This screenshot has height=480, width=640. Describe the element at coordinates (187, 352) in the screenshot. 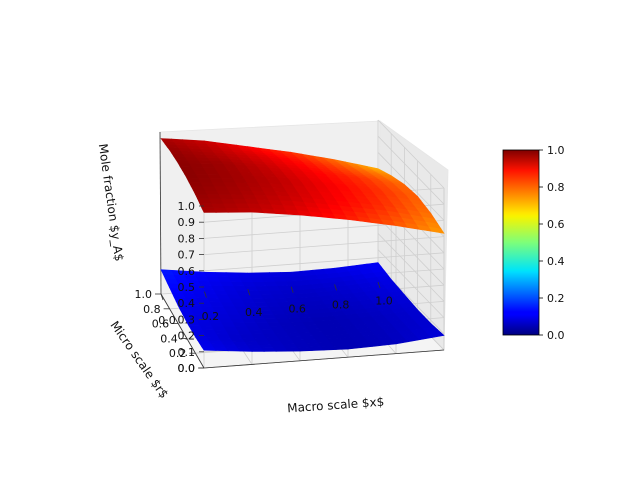

I see `z-tick-label: 0.1` at that location.